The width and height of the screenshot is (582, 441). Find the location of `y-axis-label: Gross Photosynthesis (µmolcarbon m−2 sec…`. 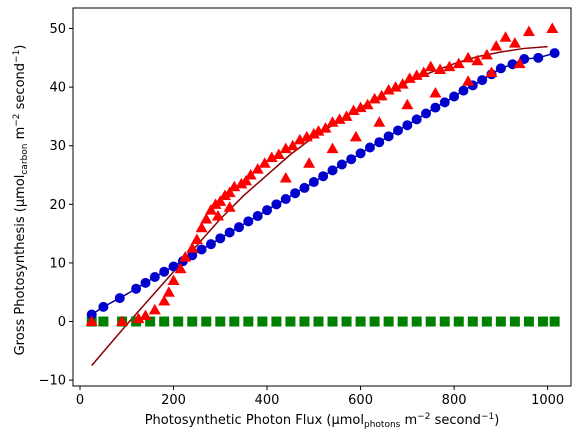

y-axis-label: Gross Photosynthesis (µmolcarbon m−2 sec… is located at coordinates (21, 200).